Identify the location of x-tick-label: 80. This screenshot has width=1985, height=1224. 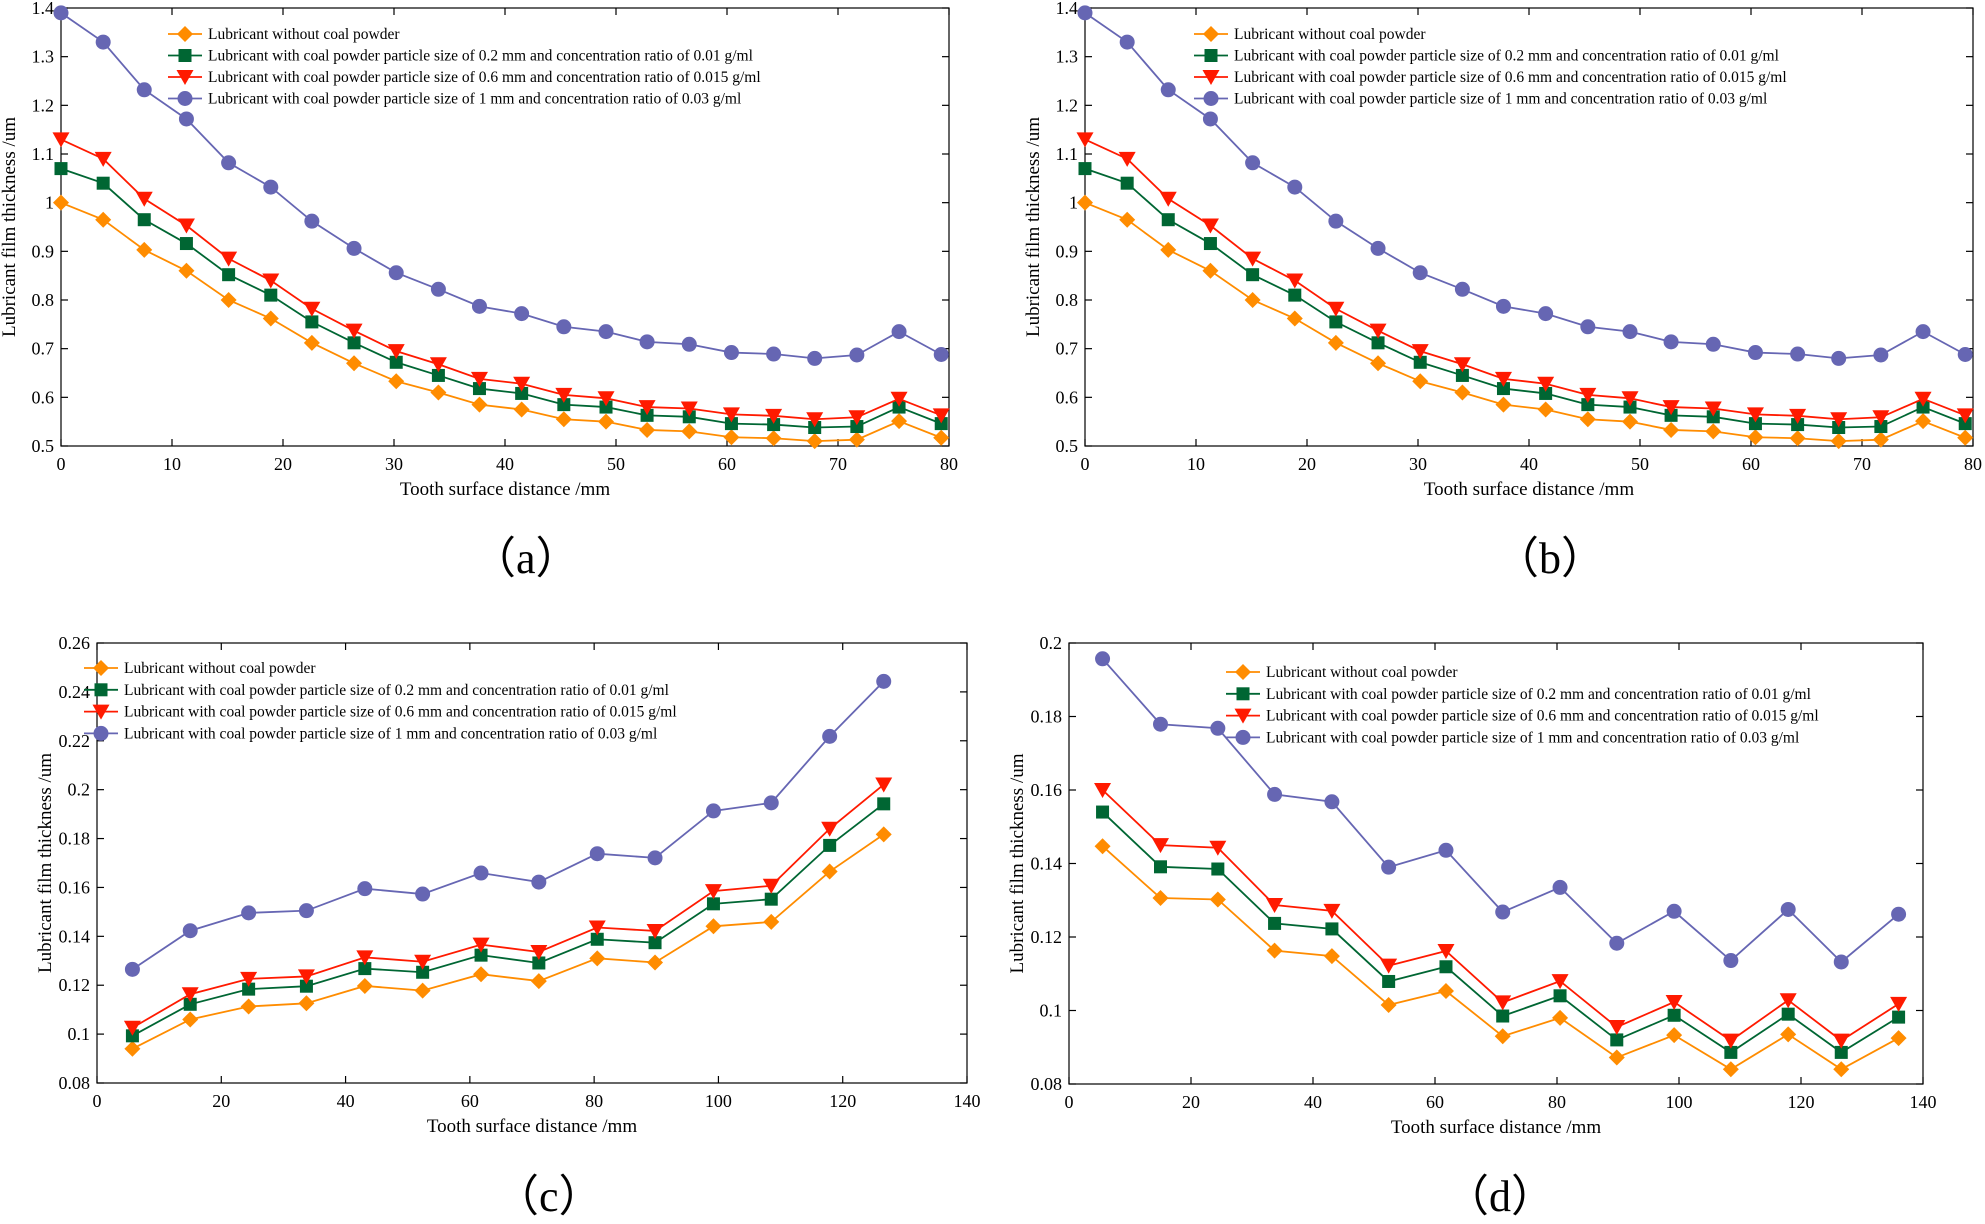
(1973, 464).